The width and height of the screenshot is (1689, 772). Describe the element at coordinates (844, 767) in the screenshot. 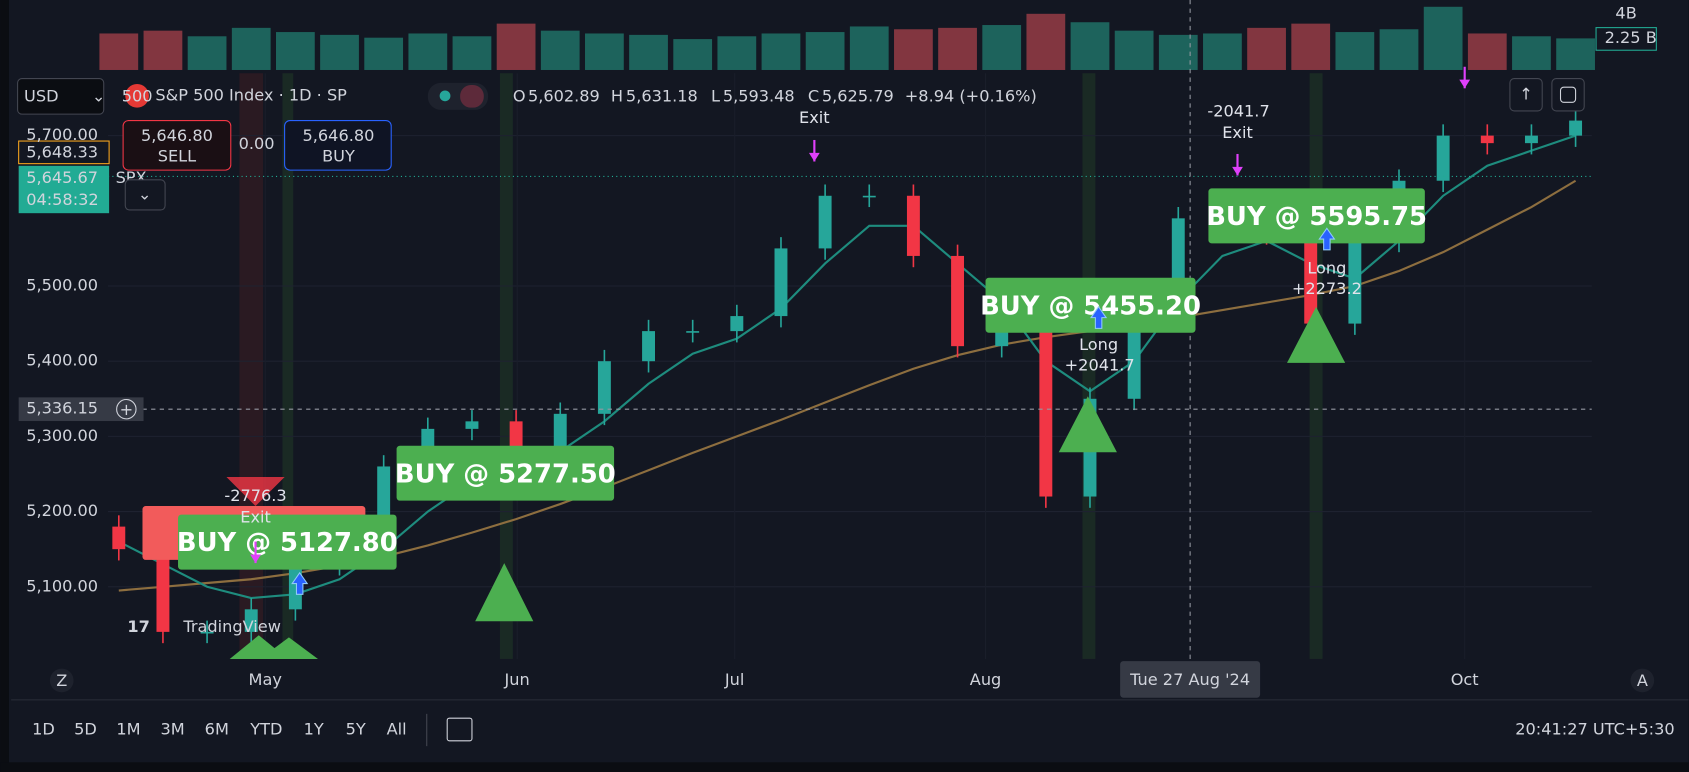

I see `bottom-border` at that location.